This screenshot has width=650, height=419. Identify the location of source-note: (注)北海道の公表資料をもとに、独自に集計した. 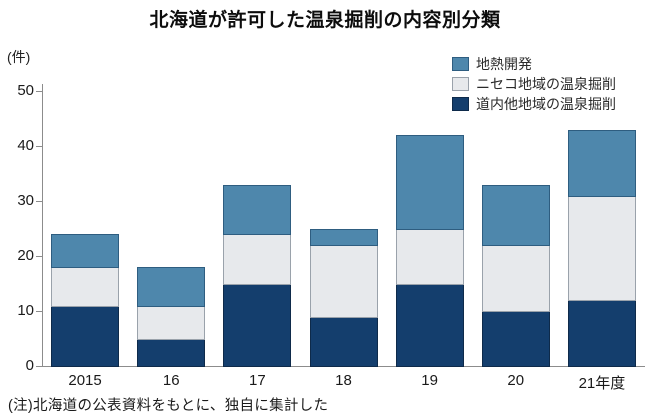
(168, 406).